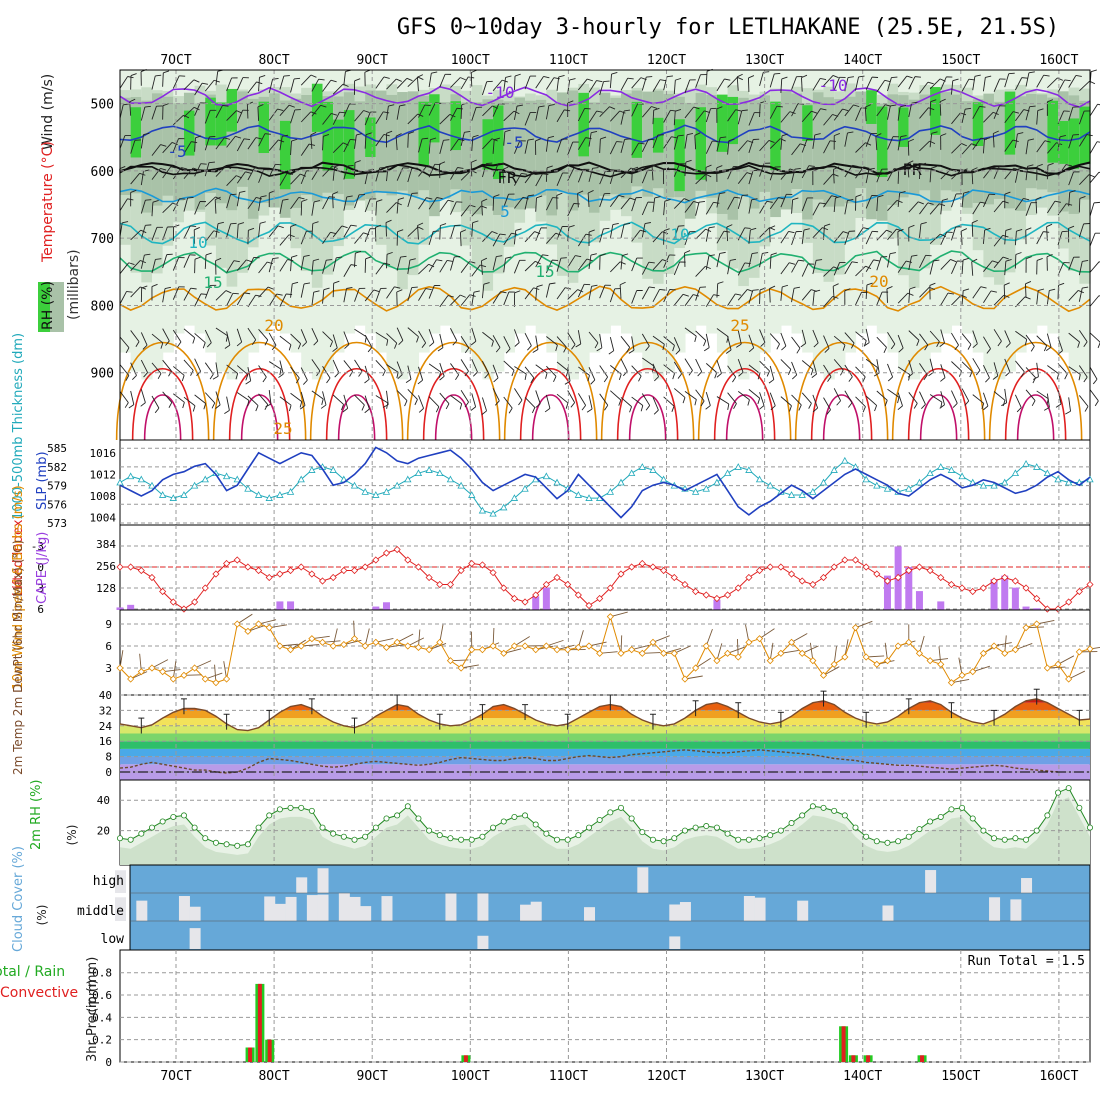  Describe the element at coordinates (605, 760) in the screenshot. I see `temp-band` at that location.